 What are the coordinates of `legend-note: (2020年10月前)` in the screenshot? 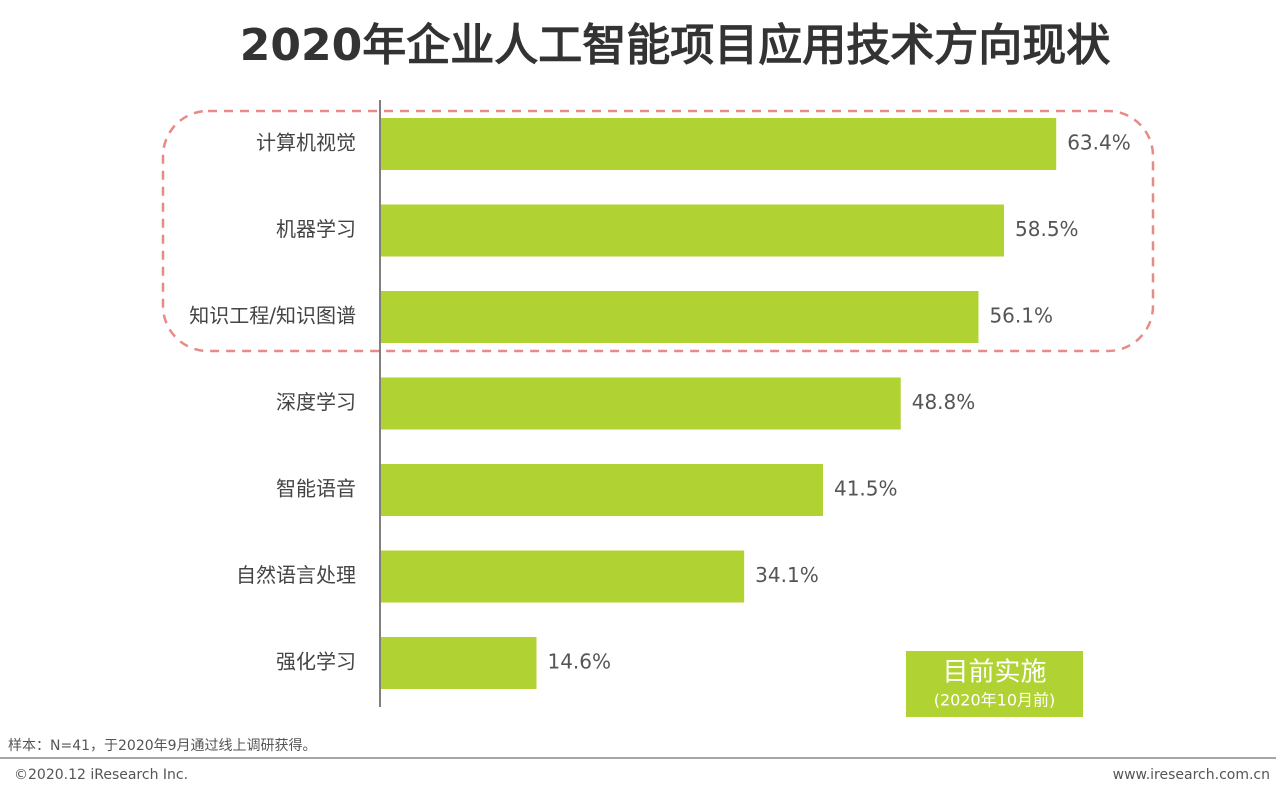 It's located at (995, 700).